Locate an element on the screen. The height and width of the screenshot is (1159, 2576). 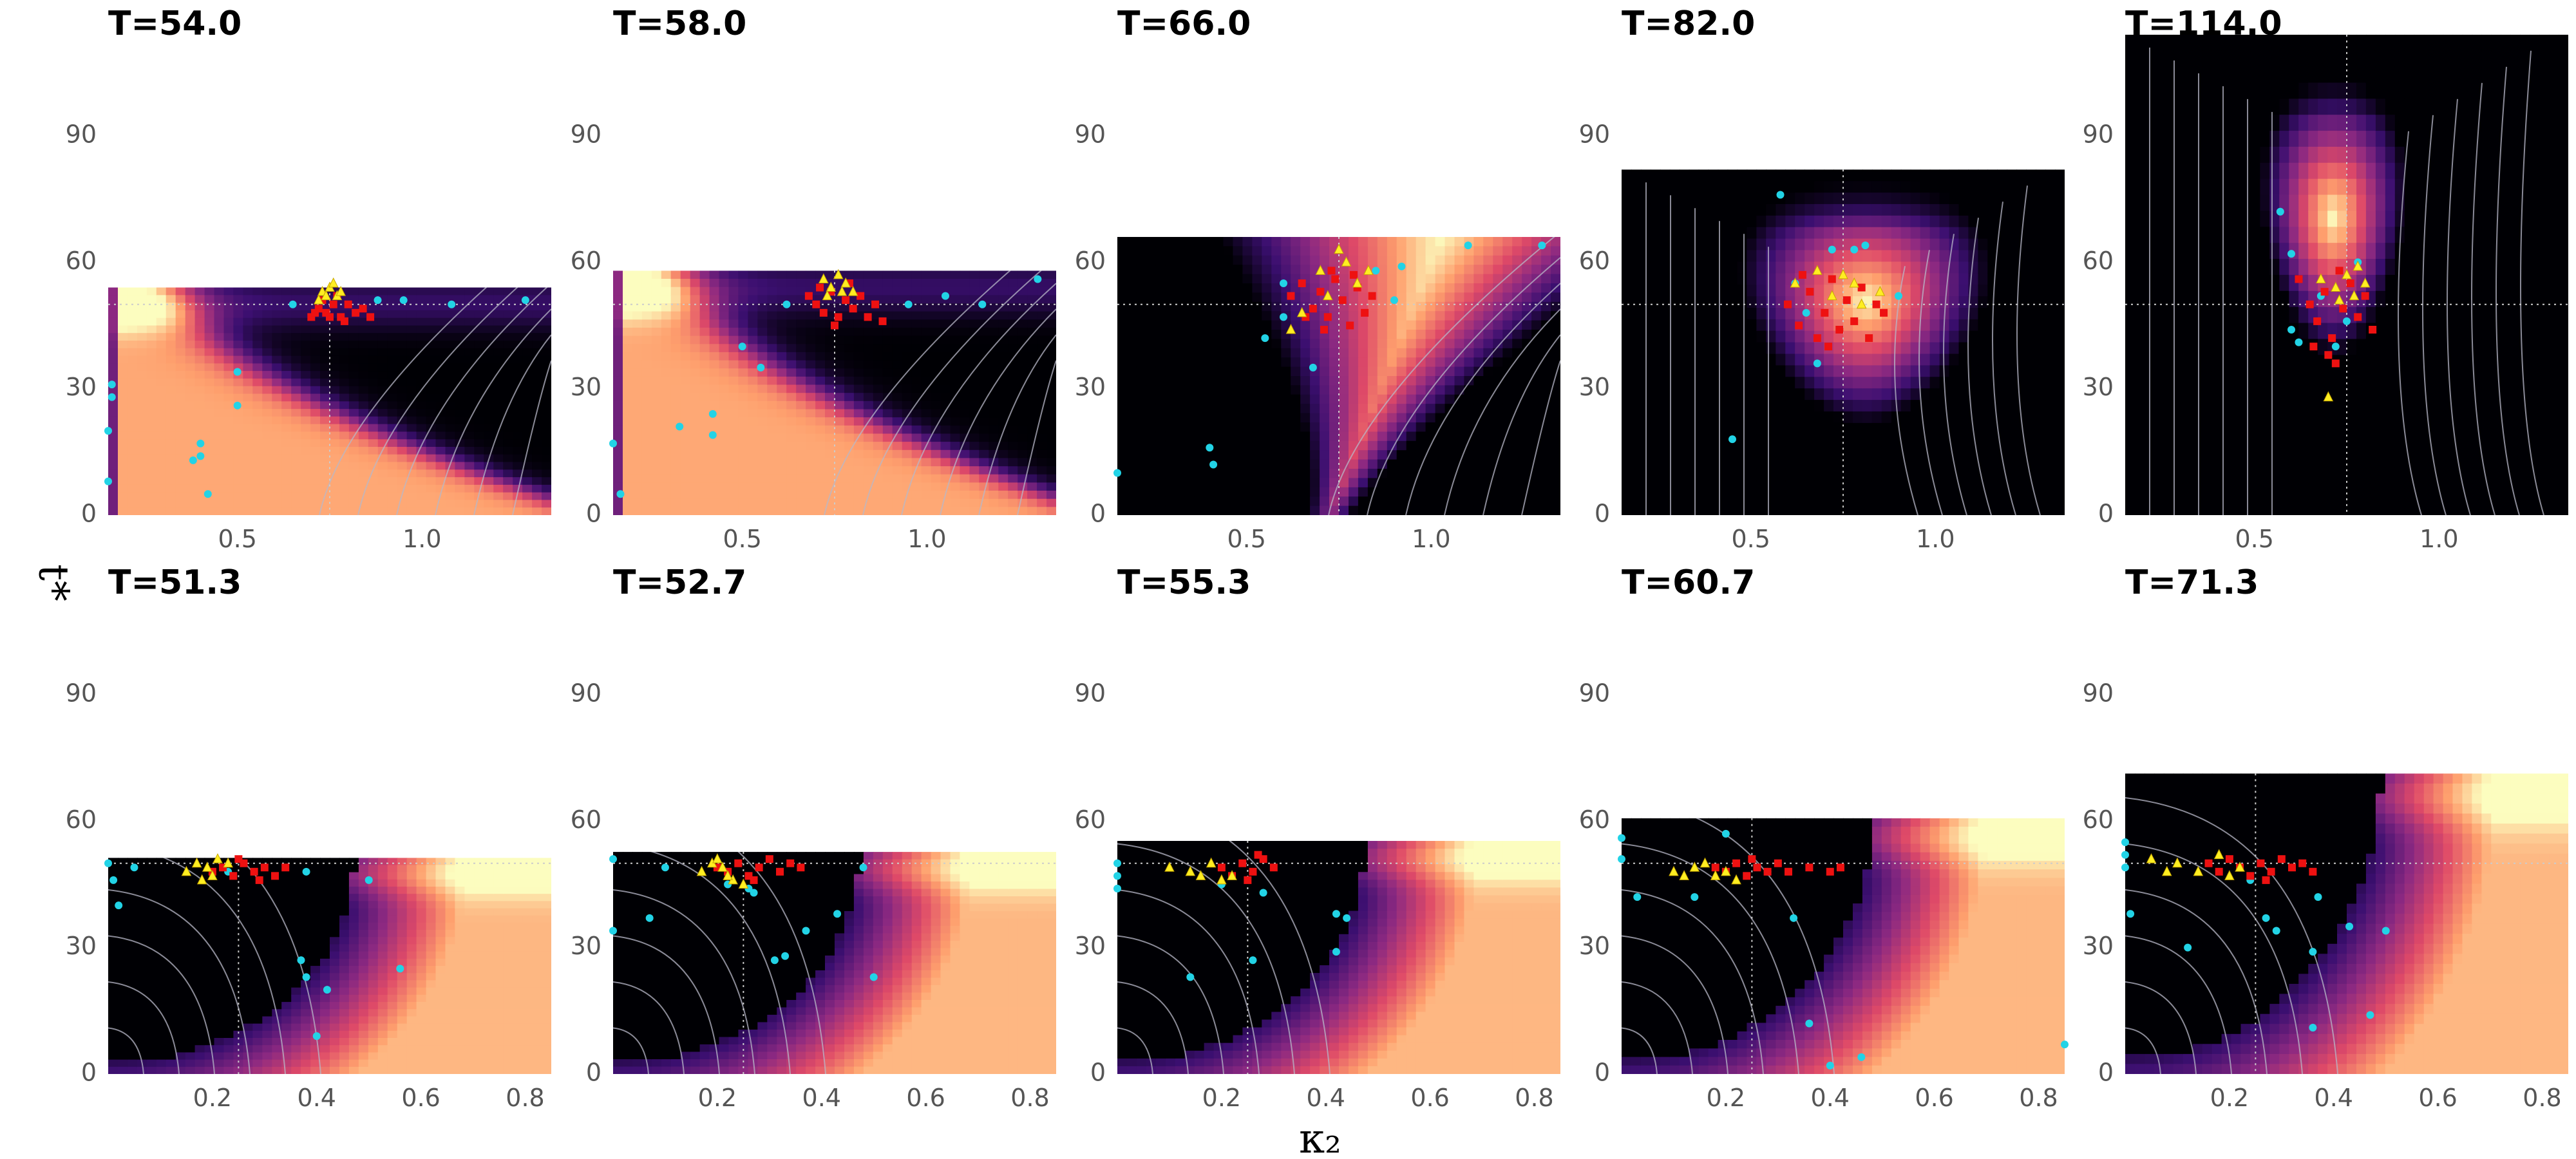
y-tick-label: 90 is located at coordinates (586, 134).